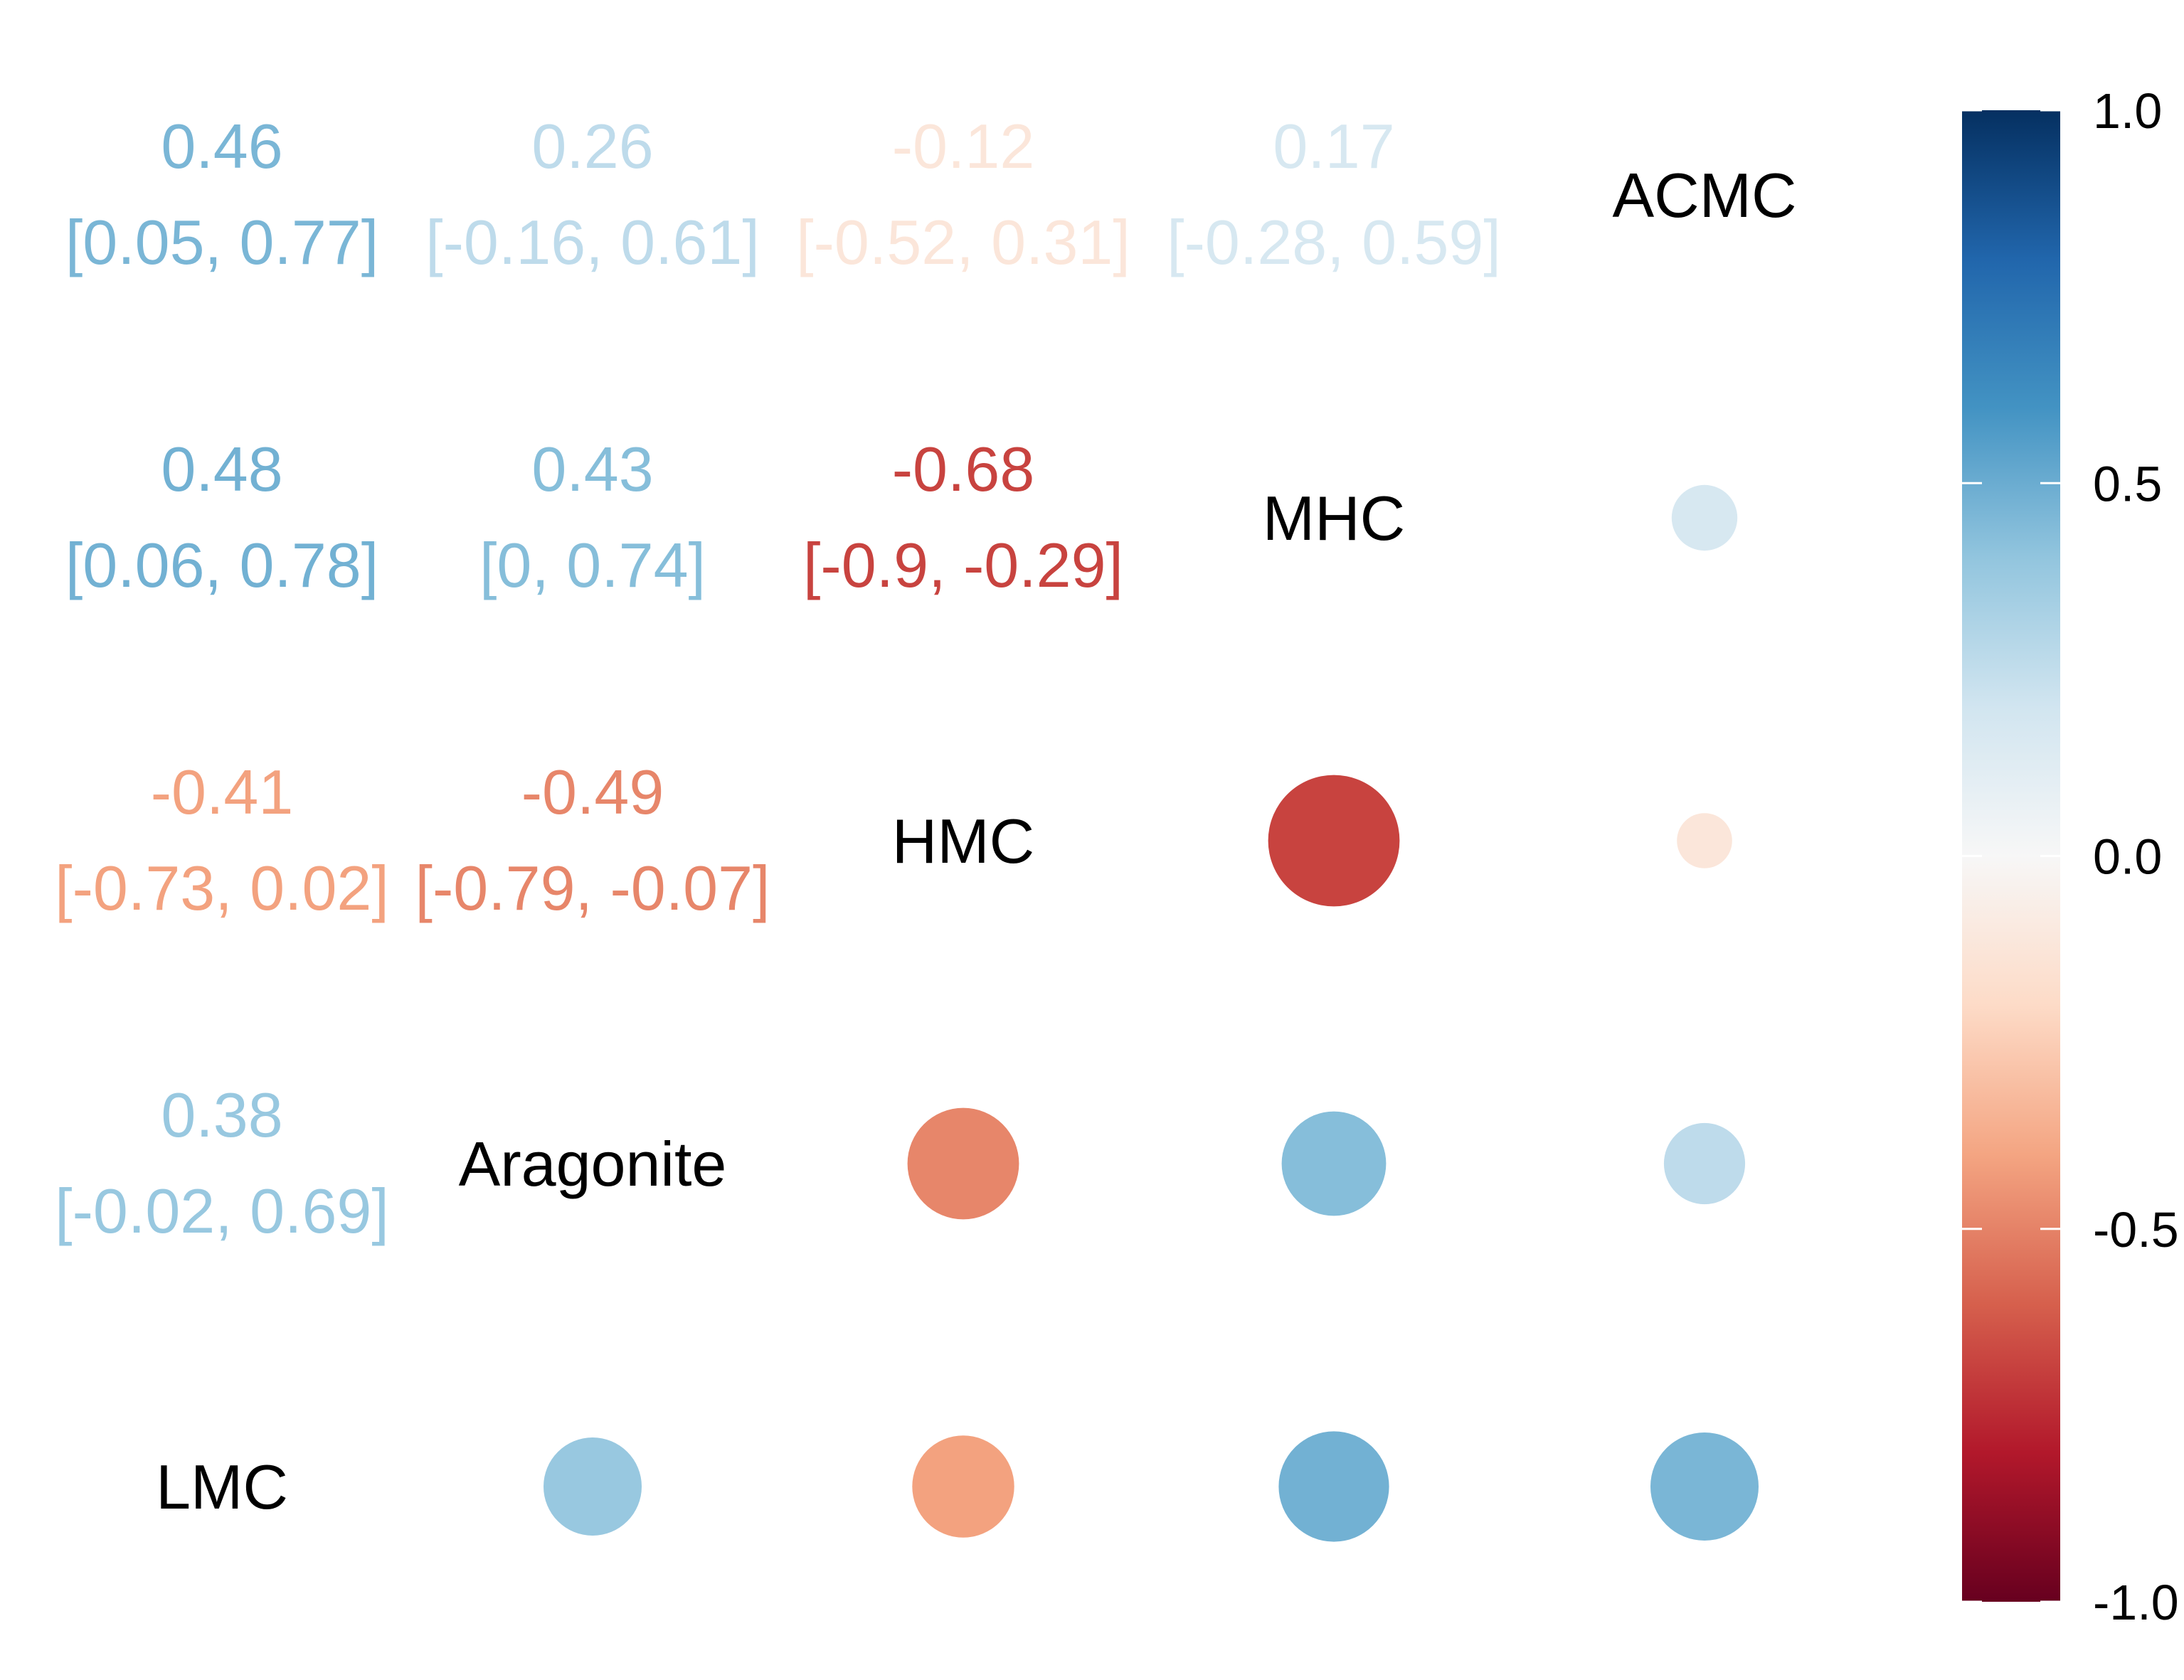 Image resolution: width=2184 pixels, height=1680 pixels. What do you see at coordinates (1704, 1163) in the screenshot?
I see `correlation-circle-acmc-aragonite` at bounding box center [1704, 1163].